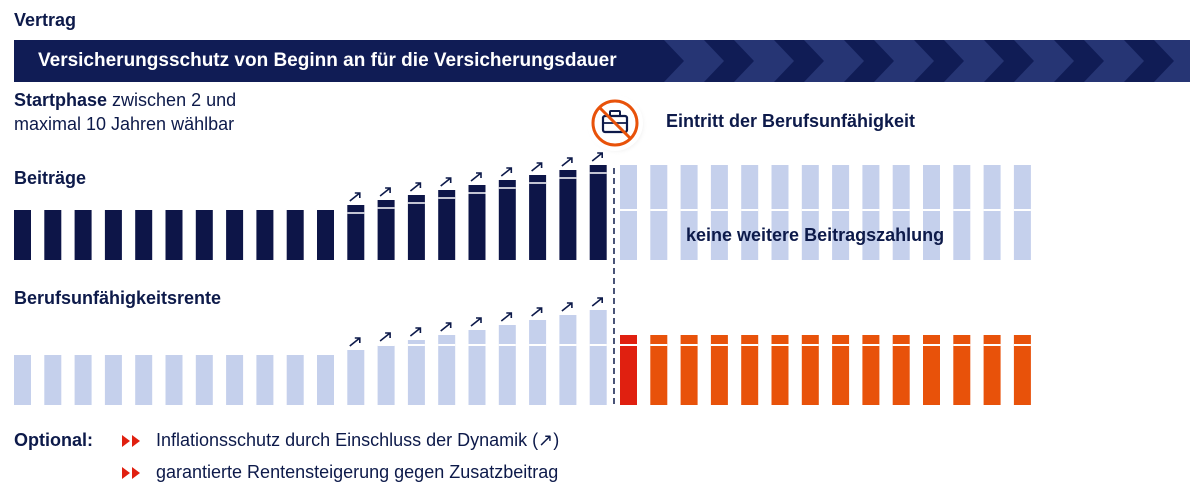  What do you see at coordinates (45, 20) in the screenshot?
I see `contract-title: Vertrag` at bounding box center [45, 20].